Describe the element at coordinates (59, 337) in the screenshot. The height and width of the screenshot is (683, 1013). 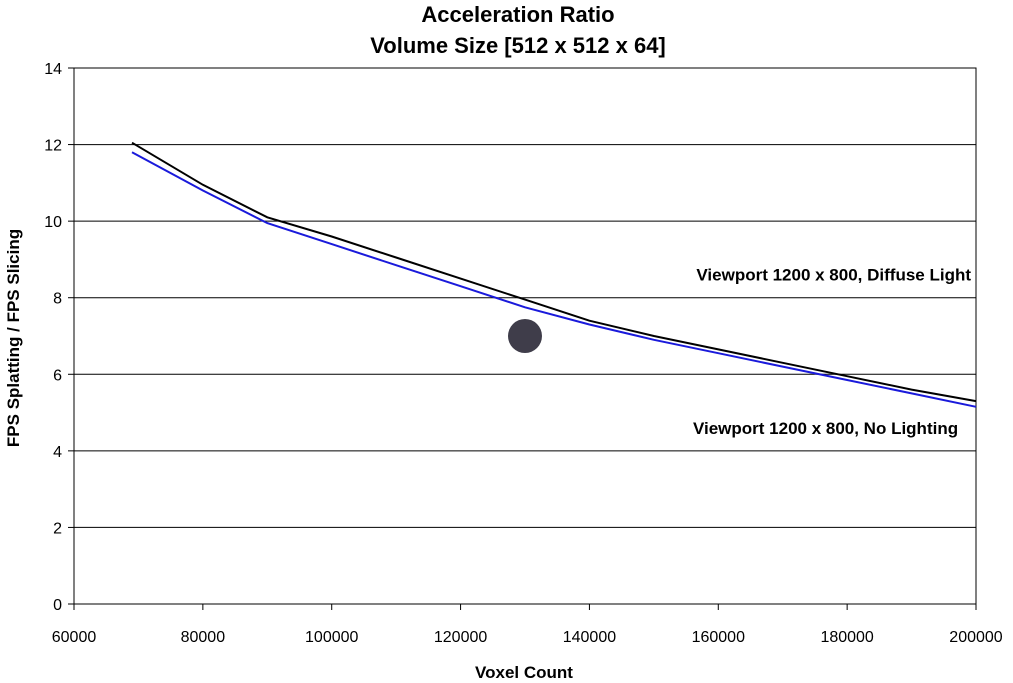
I see `y-axis-ticks: 0 2 4 6 8 10 12 14` at that location.